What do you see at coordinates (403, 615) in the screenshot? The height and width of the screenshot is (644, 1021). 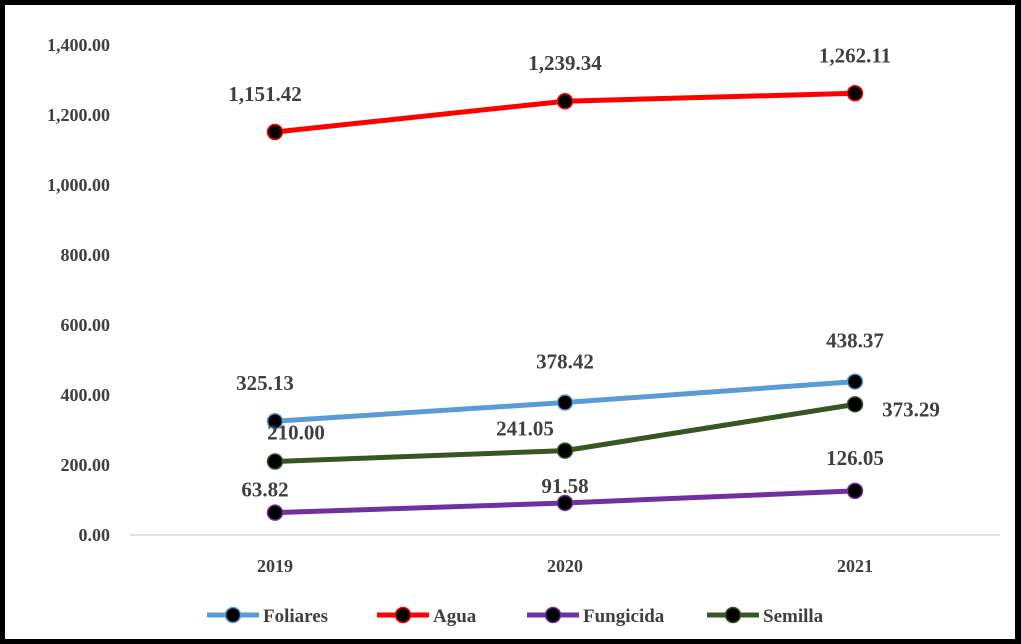 I see `legend-marker-agua` at bounding box center [403, 615].